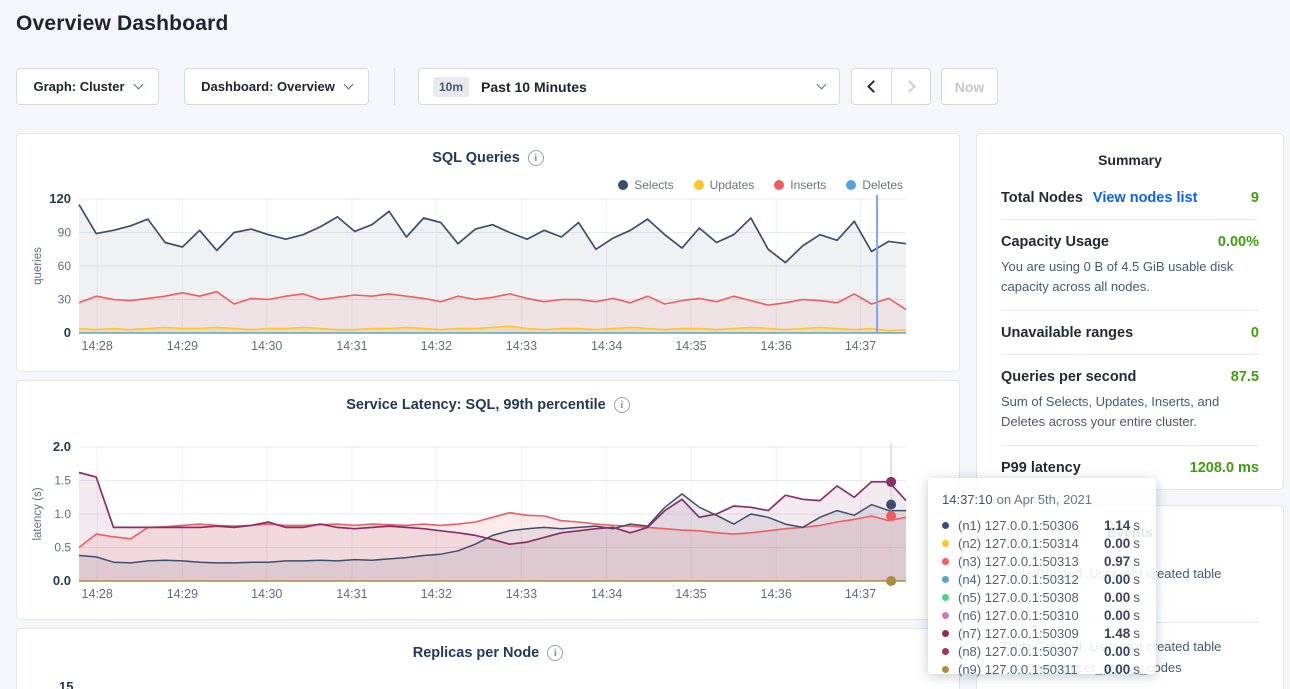 The height and width of the screenshot is (689, 1290). I want to click on tooltip-row: (n2) 127.0.0.1:50314 0.00 s, so click(1042, 543).